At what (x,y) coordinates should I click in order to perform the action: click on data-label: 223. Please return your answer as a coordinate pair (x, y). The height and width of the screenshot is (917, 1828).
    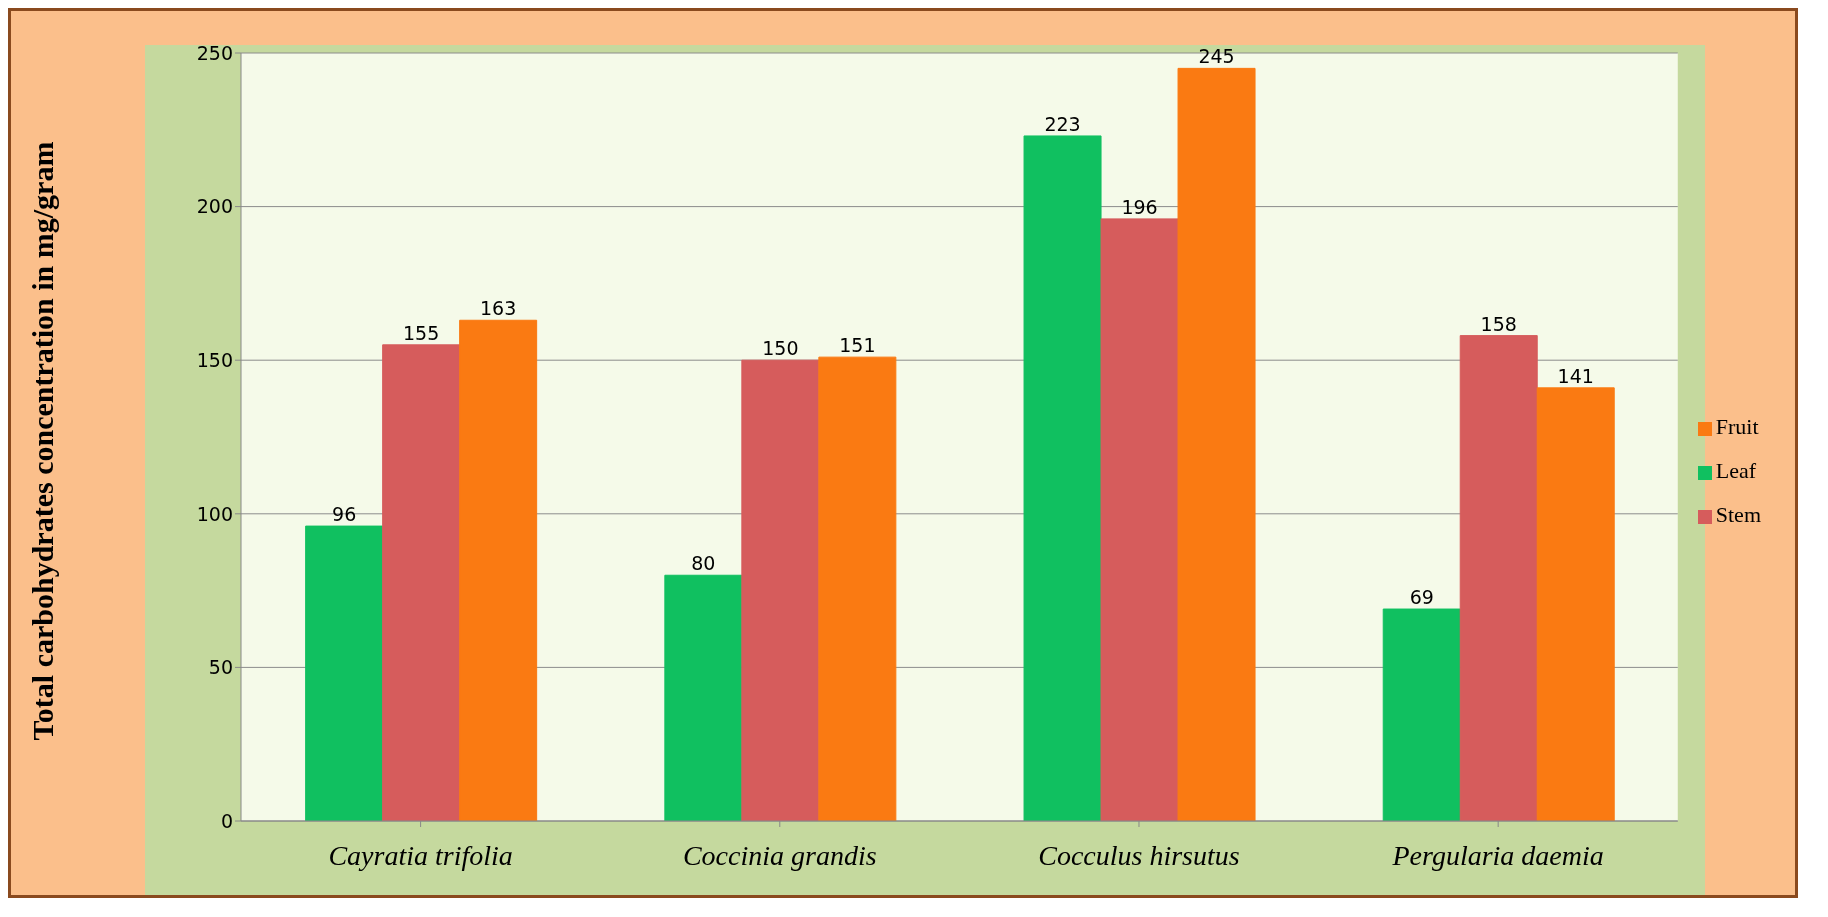
    Looking at the image, I should click on (1062, 123).